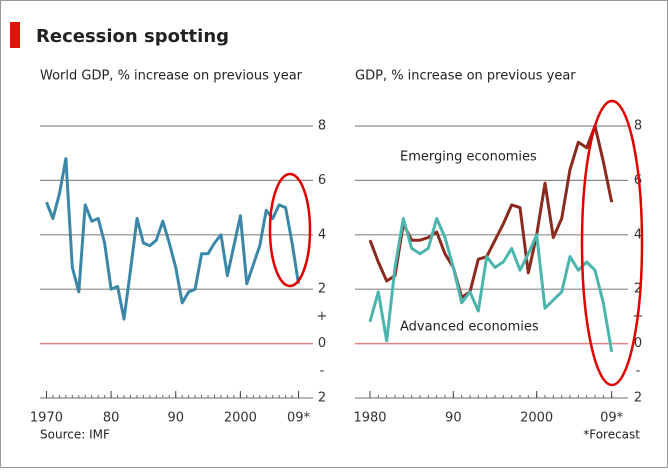 The image size is (668, 472). What do you see at coordinates (75, 435) in the screenshot?
I see `source: Source: IMF` at bounding box center [75, 435].